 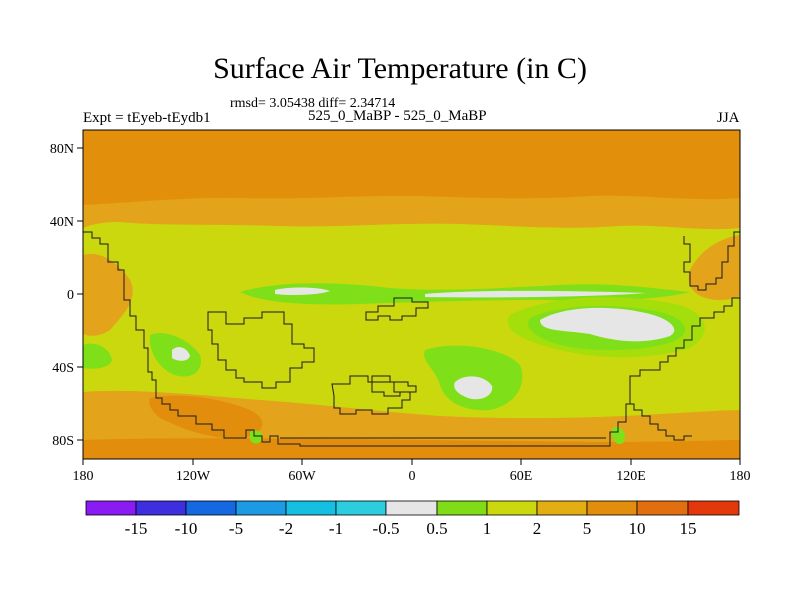 I want to click on colorbar-label: 10, so click(x=637, y=528).